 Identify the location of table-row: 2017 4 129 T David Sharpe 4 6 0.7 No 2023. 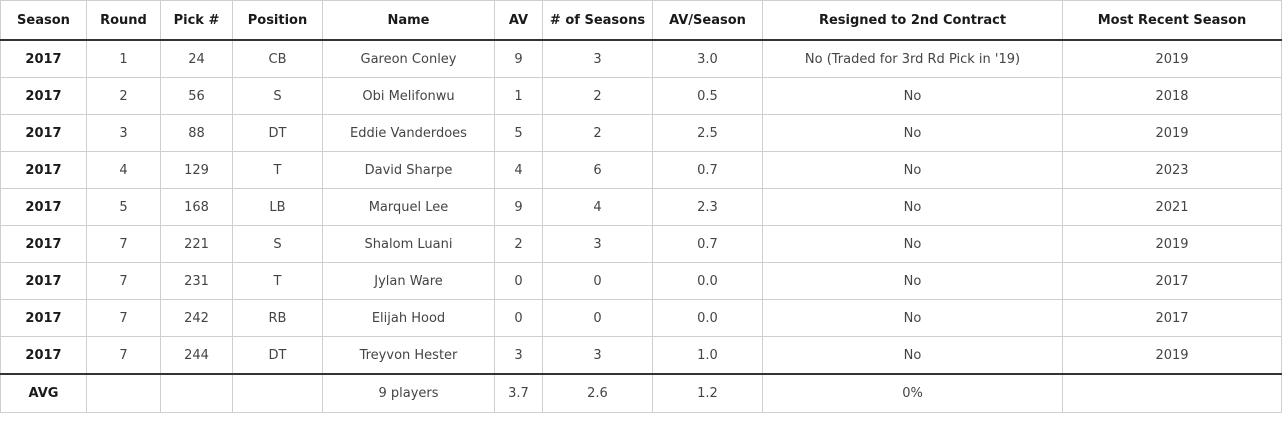
(641, 170).